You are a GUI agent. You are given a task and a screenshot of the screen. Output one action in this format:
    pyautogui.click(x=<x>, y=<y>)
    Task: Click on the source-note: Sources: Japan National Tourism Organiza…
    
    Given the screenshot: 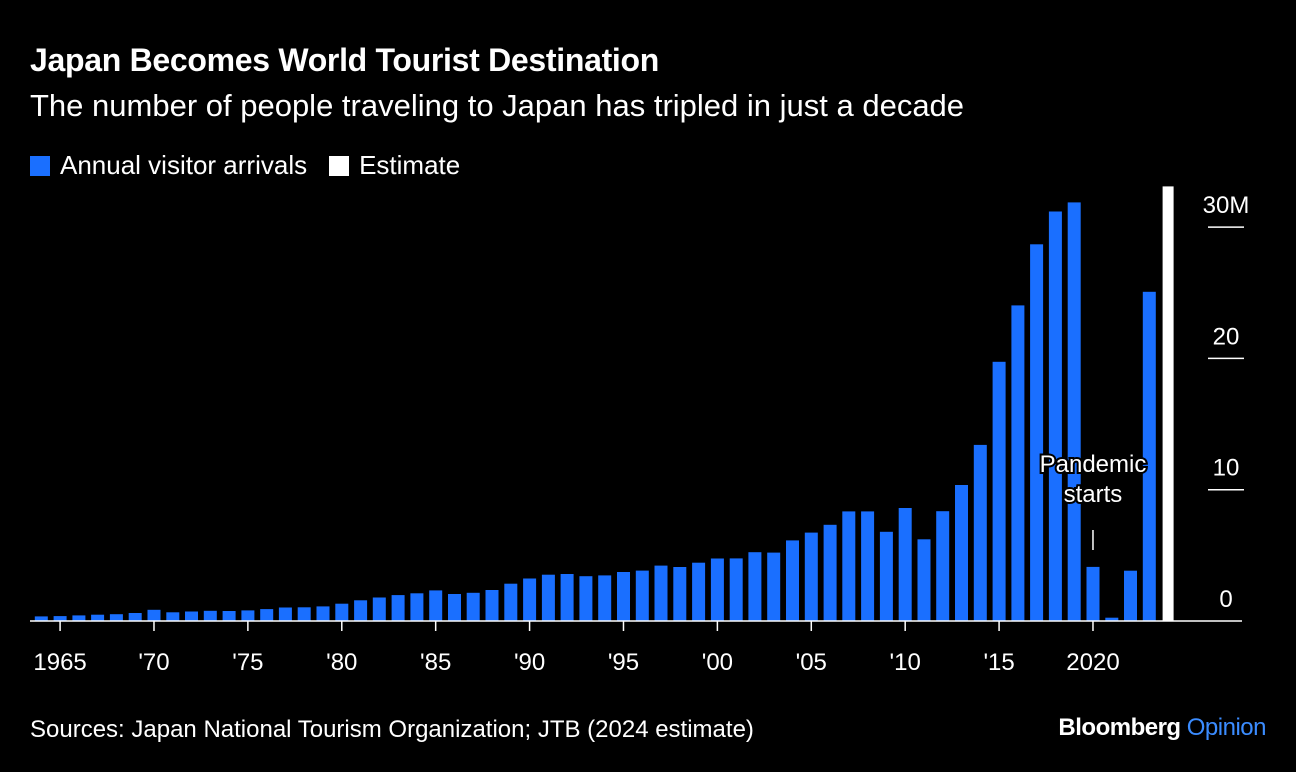 What is the action you would take?
    pyautogui.click(x=392, y=729)
    